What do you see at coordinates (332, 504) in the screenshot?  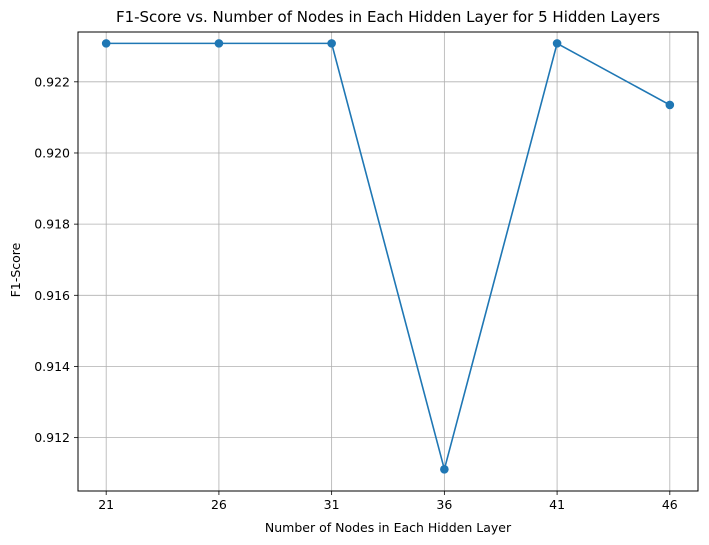 I see `x-tick-label: 31` at bounding box center [332, 504].